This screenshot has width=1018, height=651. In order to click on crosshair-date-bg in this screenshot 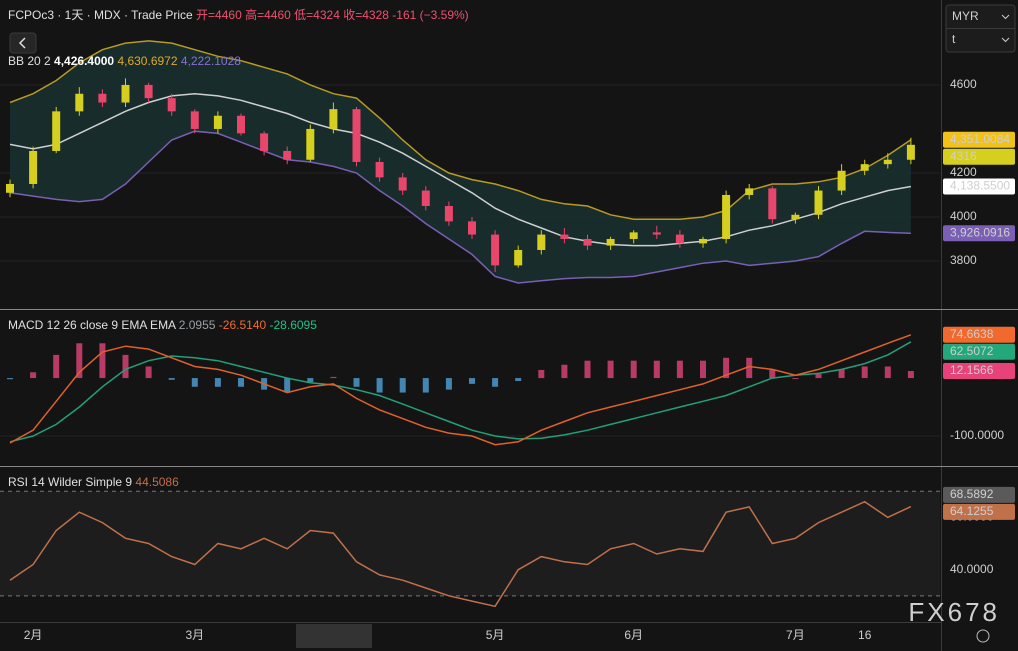, I will do `click(334, 636)`.